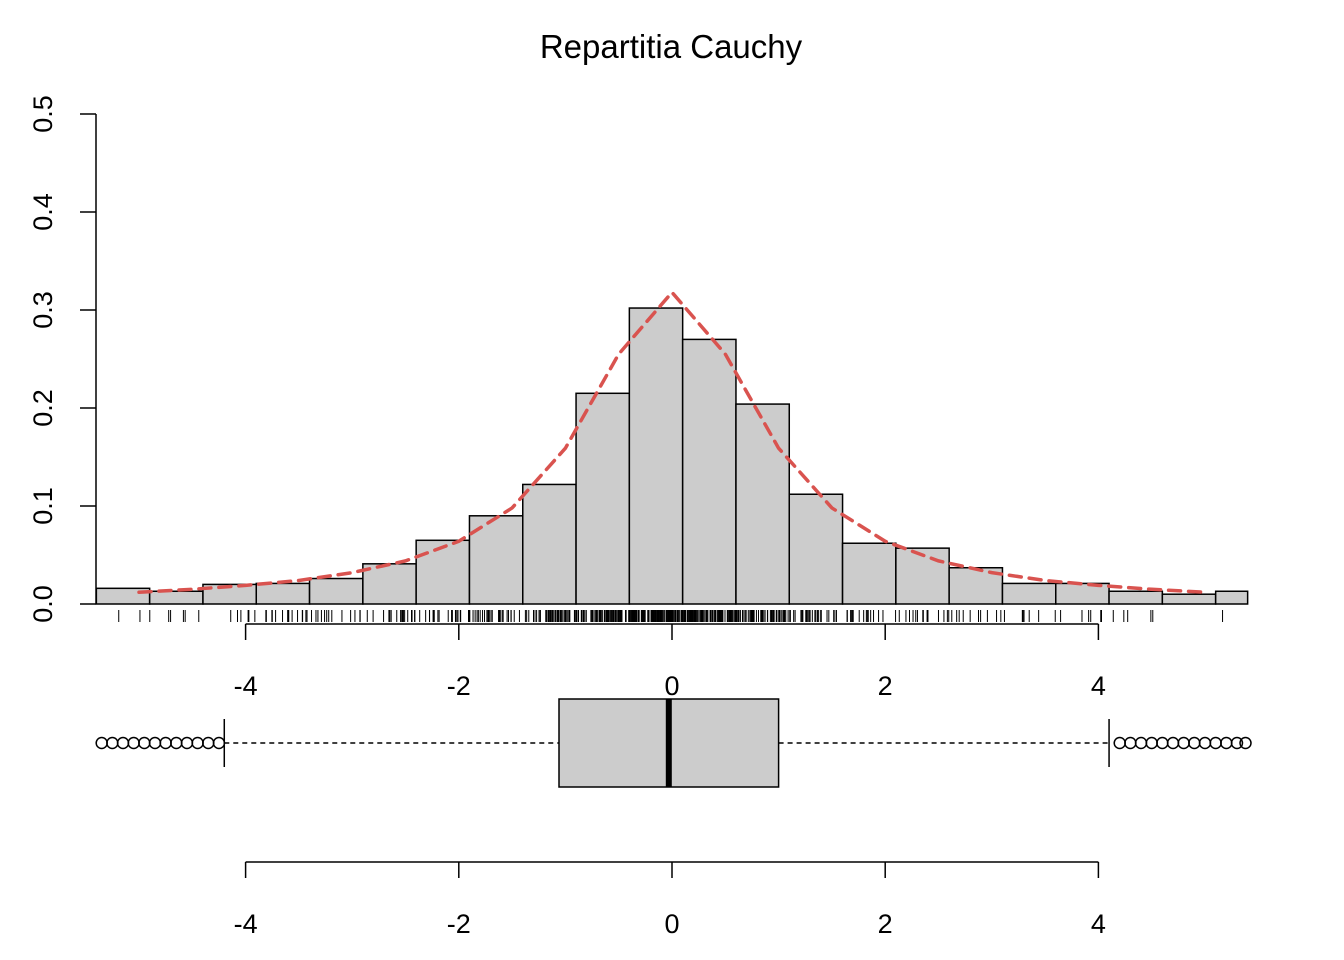  I want to click on y-tick-label: 0.5, so click(43, 114).